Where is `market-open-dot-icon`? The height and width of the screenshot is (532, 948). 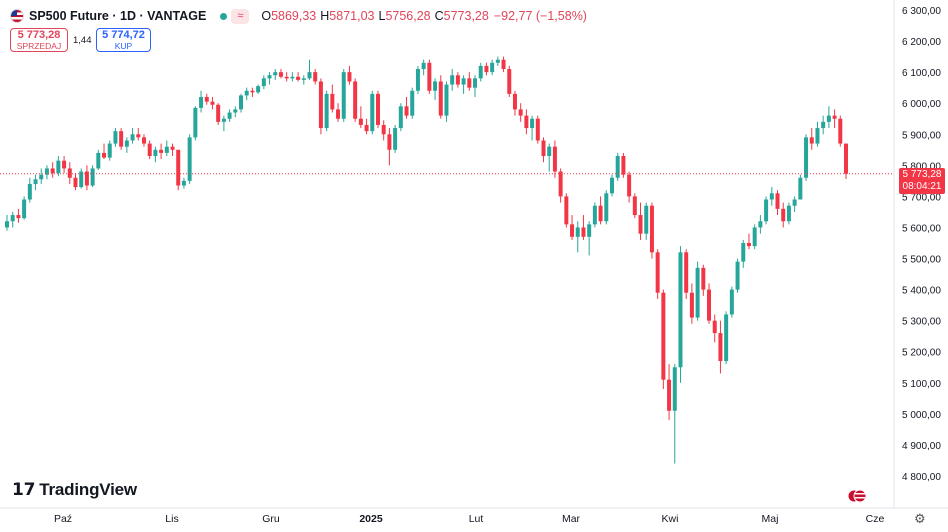 market-open-dot-icon is located at coordinates (224, 16).